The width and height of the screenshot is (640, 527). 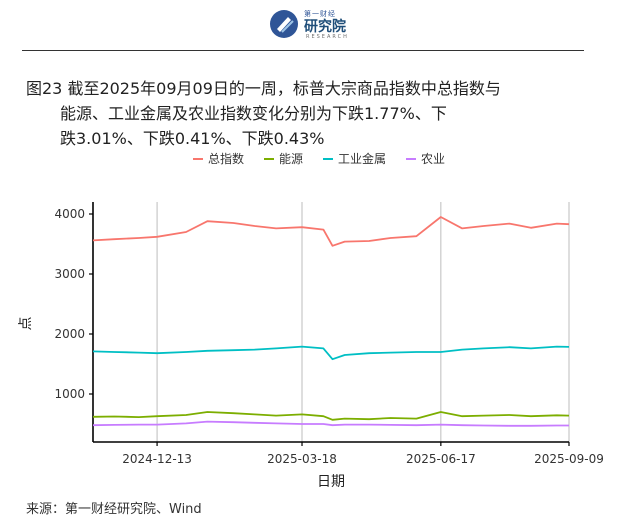 I want to click on logo-sub-text: RESEARCH, so click(x=327, y=37).